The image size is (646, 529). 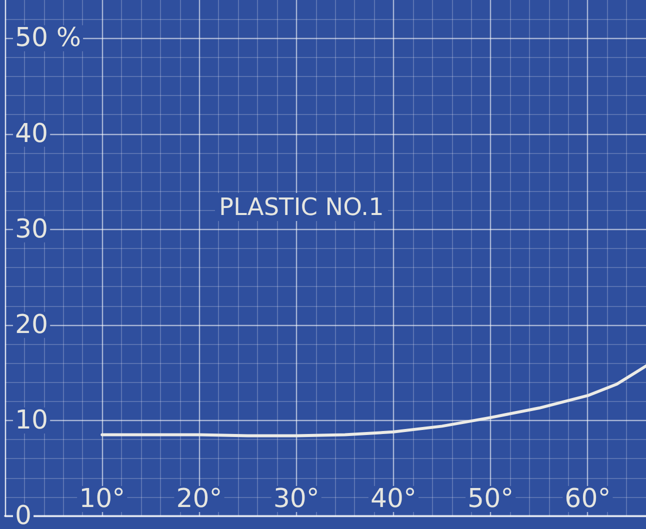 I want to click on y-tick-label: 0, so click(x=23, y=515).